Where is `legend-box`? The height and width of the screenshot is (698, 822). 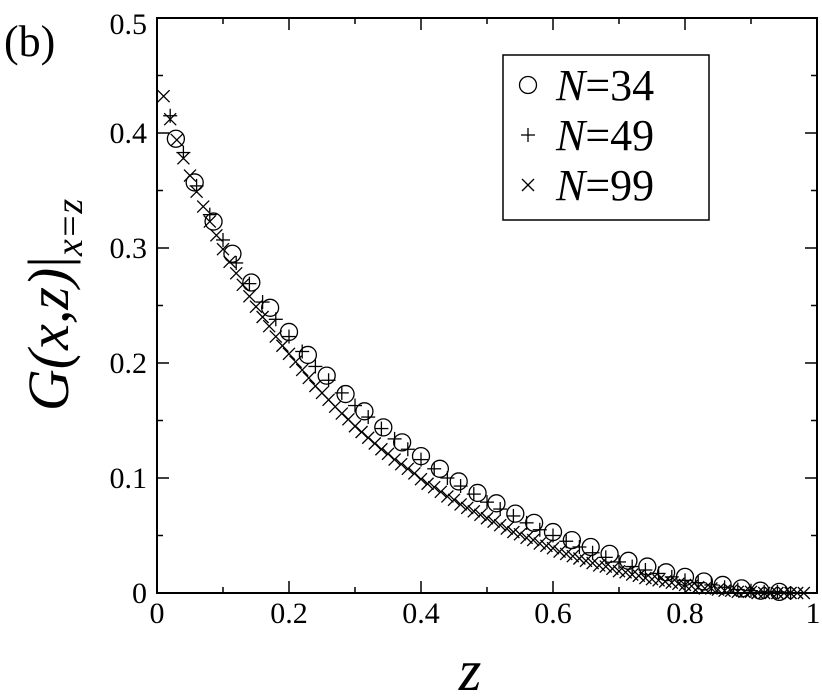
legend-box is located at coordinates (606, 137).